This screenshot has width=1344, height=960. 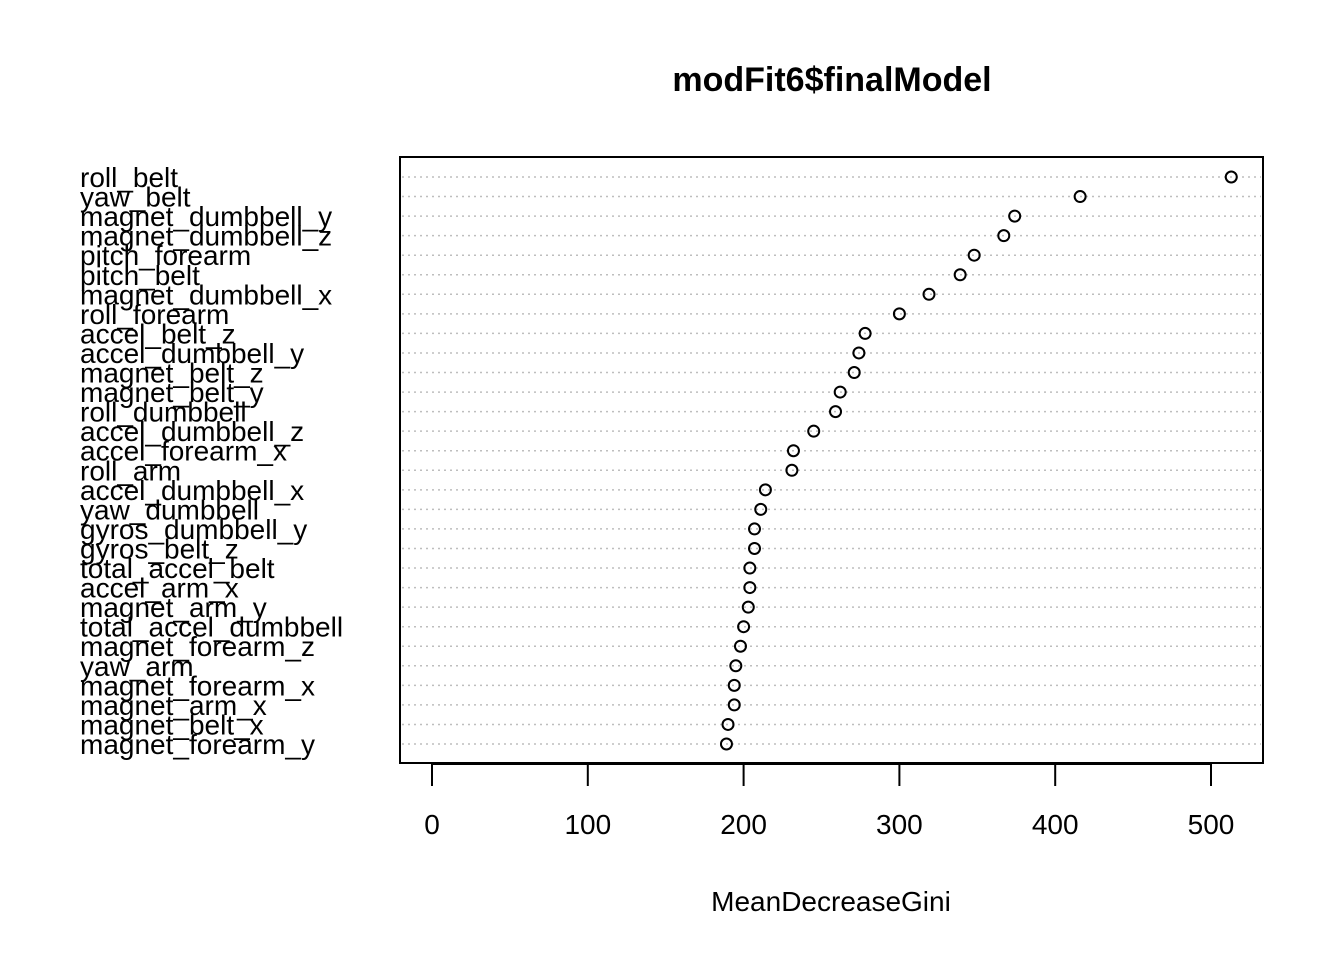 I want to click on category-label: accel_dumbbell_x, so click(x=192, y=490).